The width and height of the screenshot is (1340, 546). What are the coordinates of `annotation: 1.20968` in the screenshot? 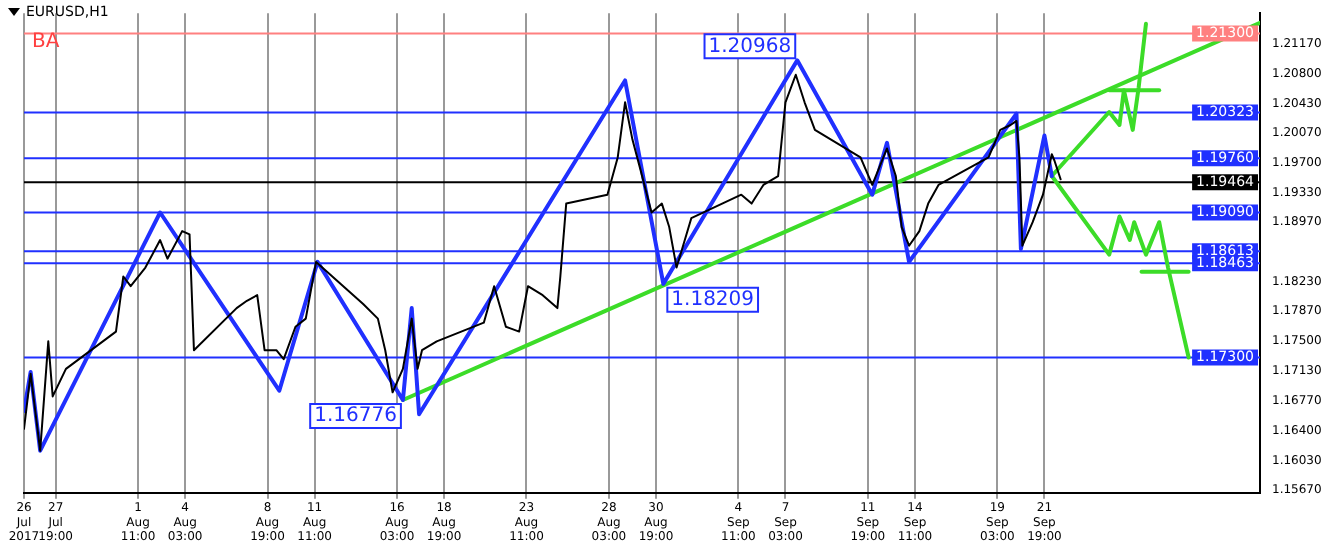 It's located at (750, 46).